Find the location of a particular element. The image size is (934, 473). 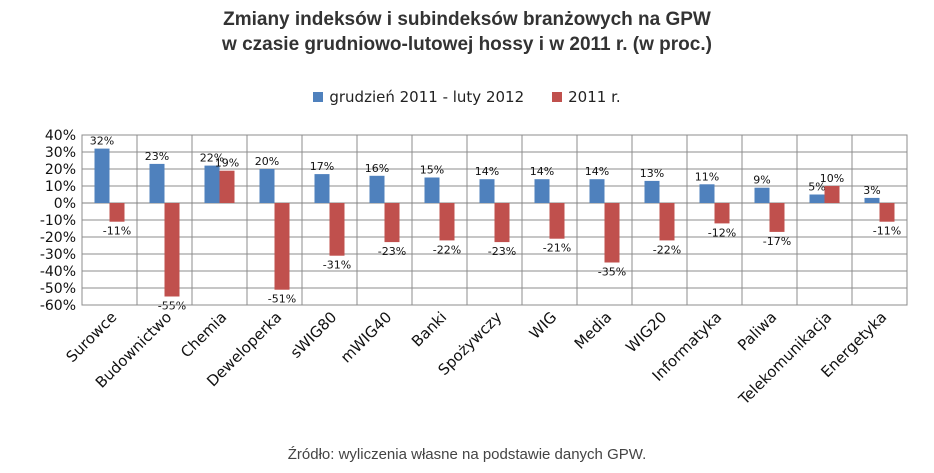

data-label-series-1: 16% is located at coordinates (377, 168).